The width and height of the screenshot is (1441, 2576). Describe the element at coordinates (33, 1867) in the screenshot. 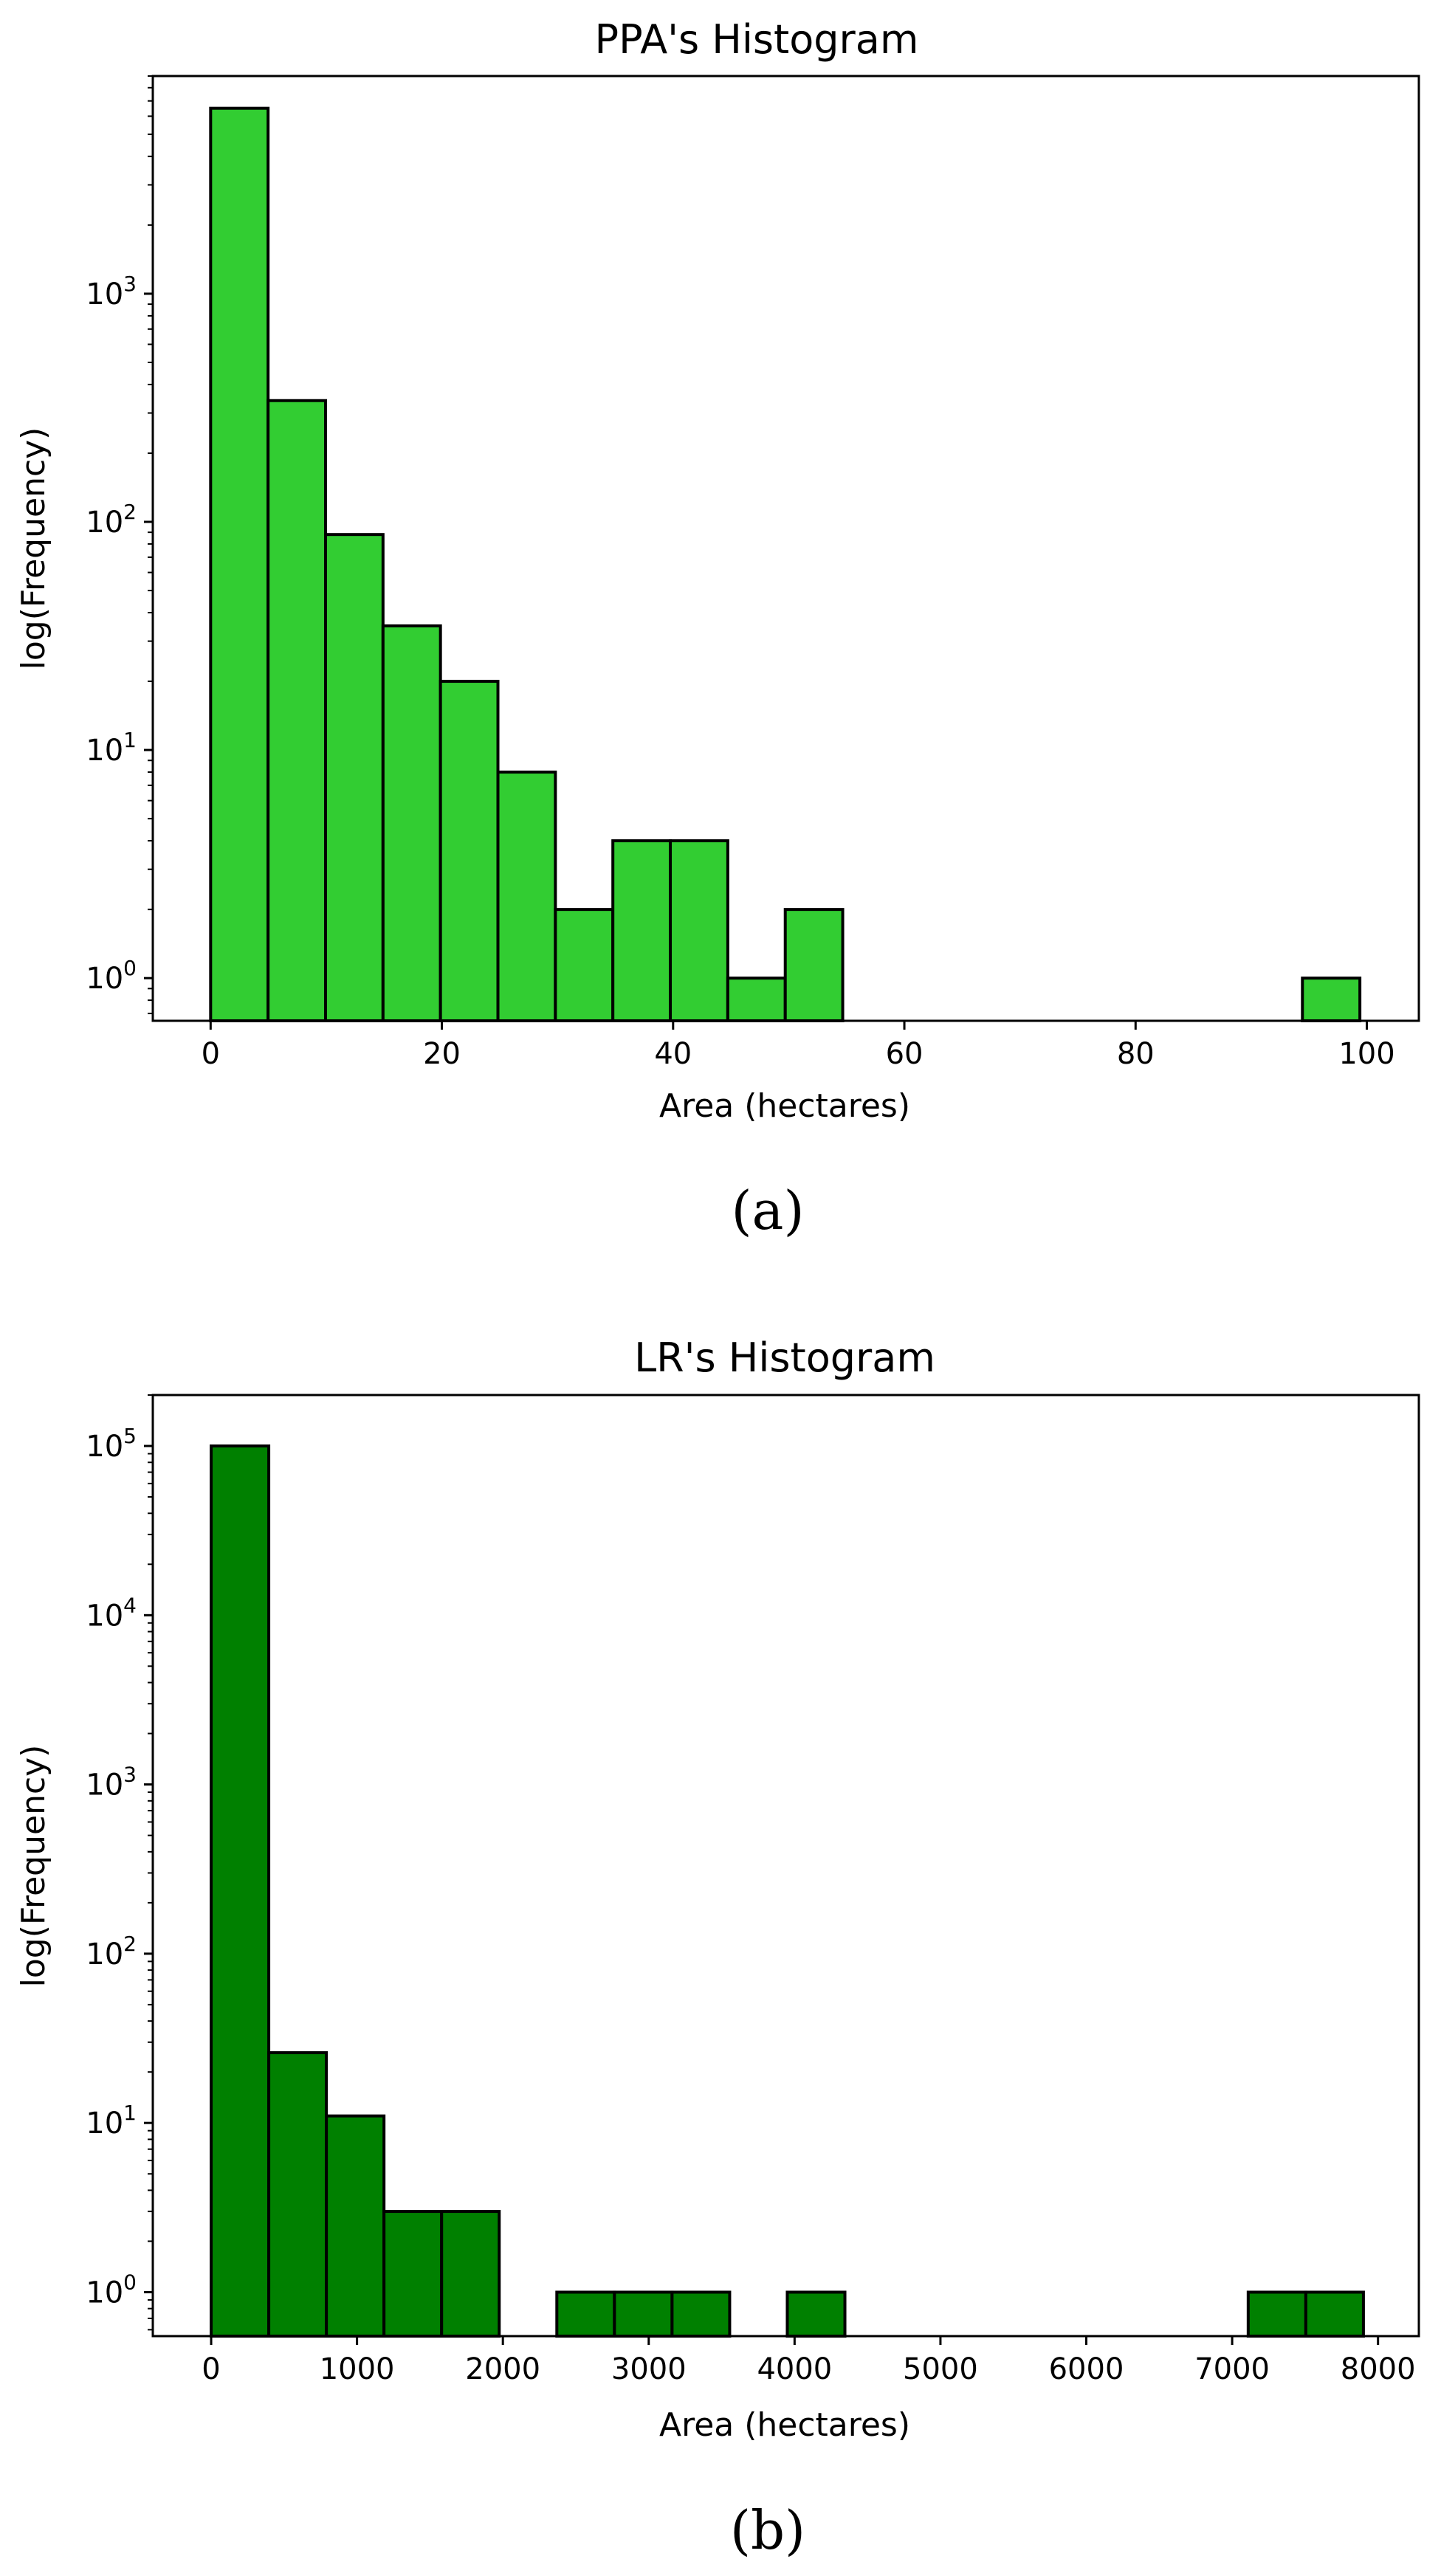

I see `y-axis-label-b: log(Frequency)` at that location.